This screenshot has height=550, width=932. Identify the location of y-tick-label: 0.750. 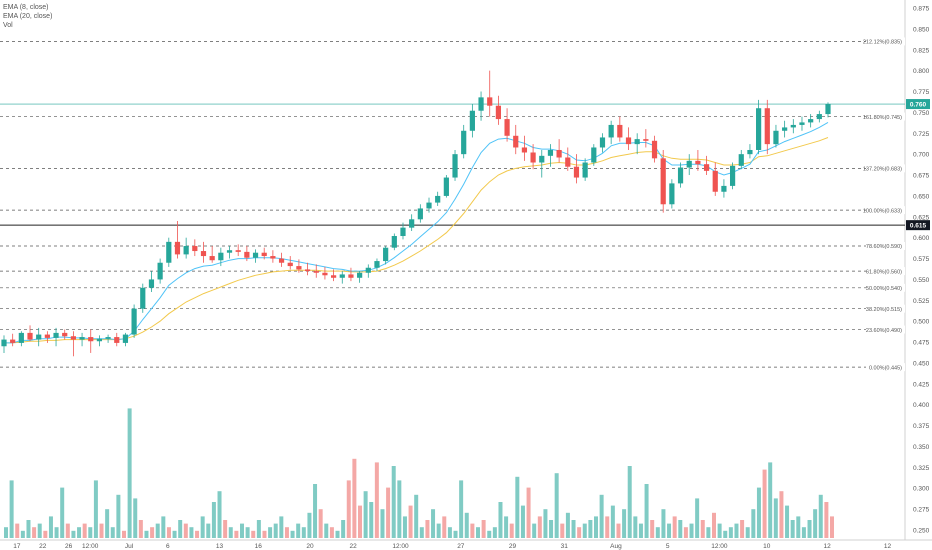
(921, 113).